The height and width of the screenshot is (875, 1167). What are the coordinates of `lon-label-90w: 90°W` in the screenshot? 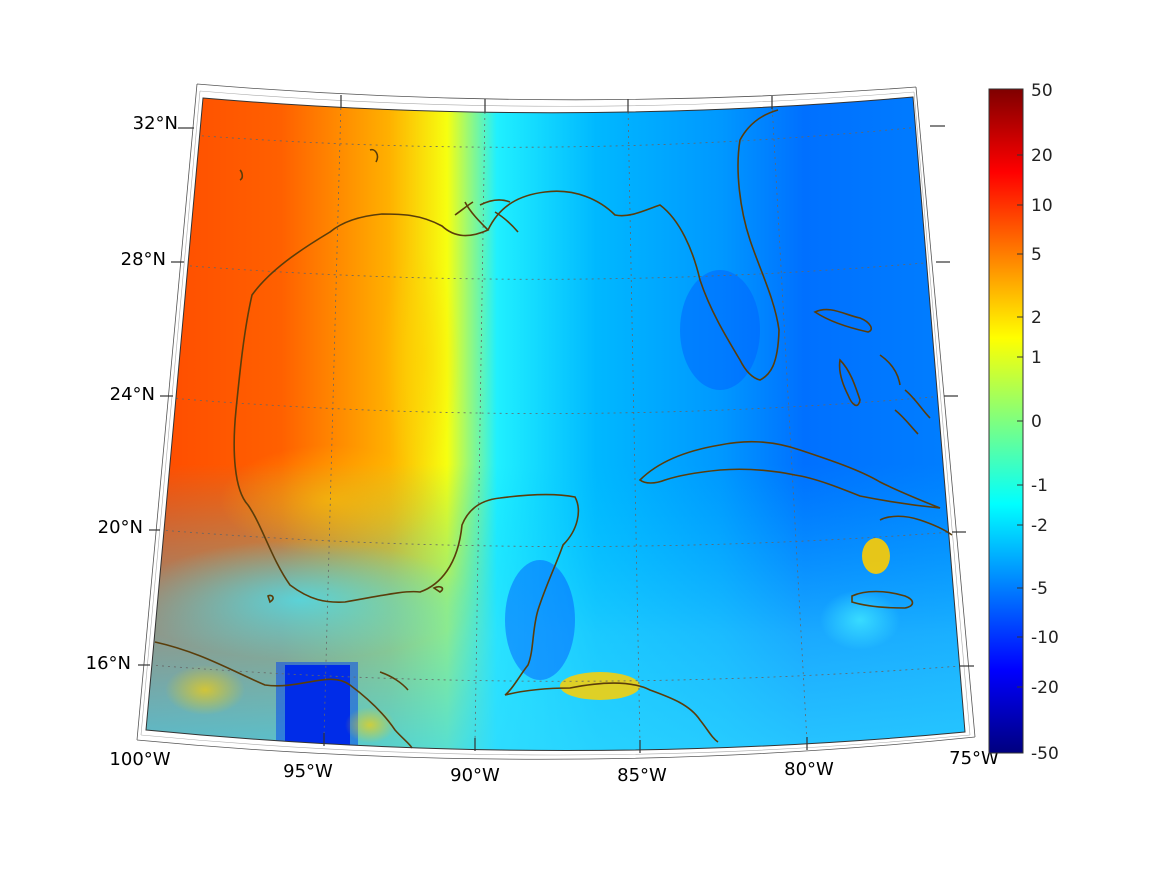 It's located at (475, 775).